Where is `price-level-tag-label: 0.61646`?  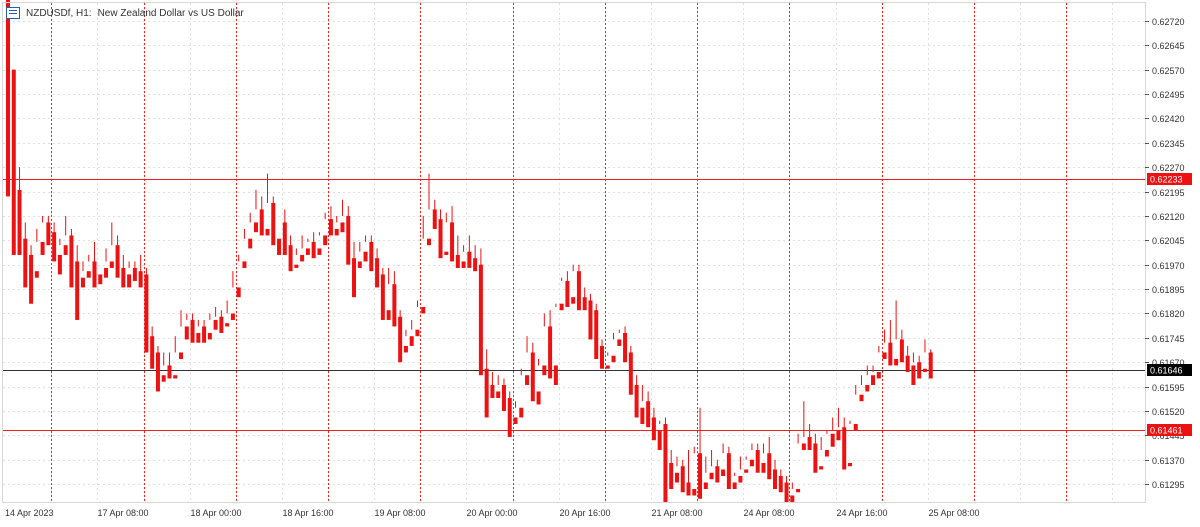
price-level-tag-label: 0.61646 is located at coordinates (1166, 371).